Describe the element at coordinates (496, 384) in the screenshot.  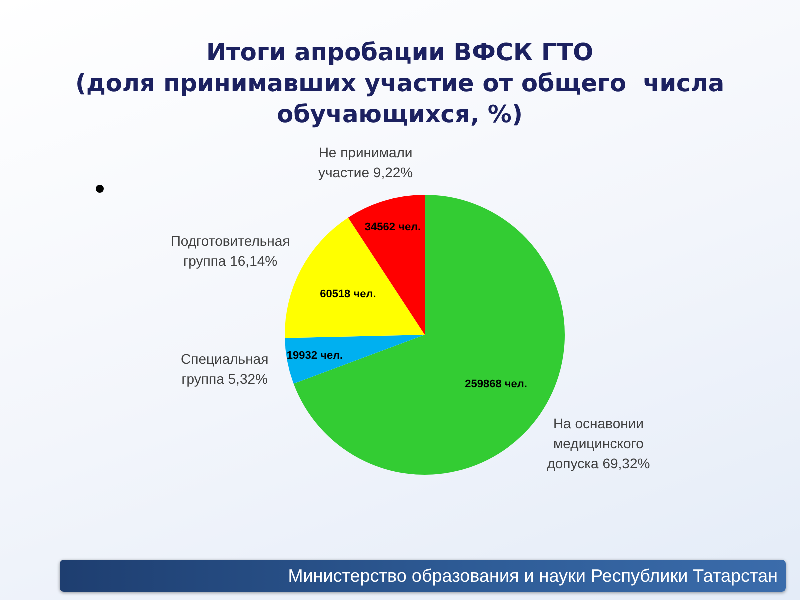
I see `data-label: 259868 чел.` at that location.